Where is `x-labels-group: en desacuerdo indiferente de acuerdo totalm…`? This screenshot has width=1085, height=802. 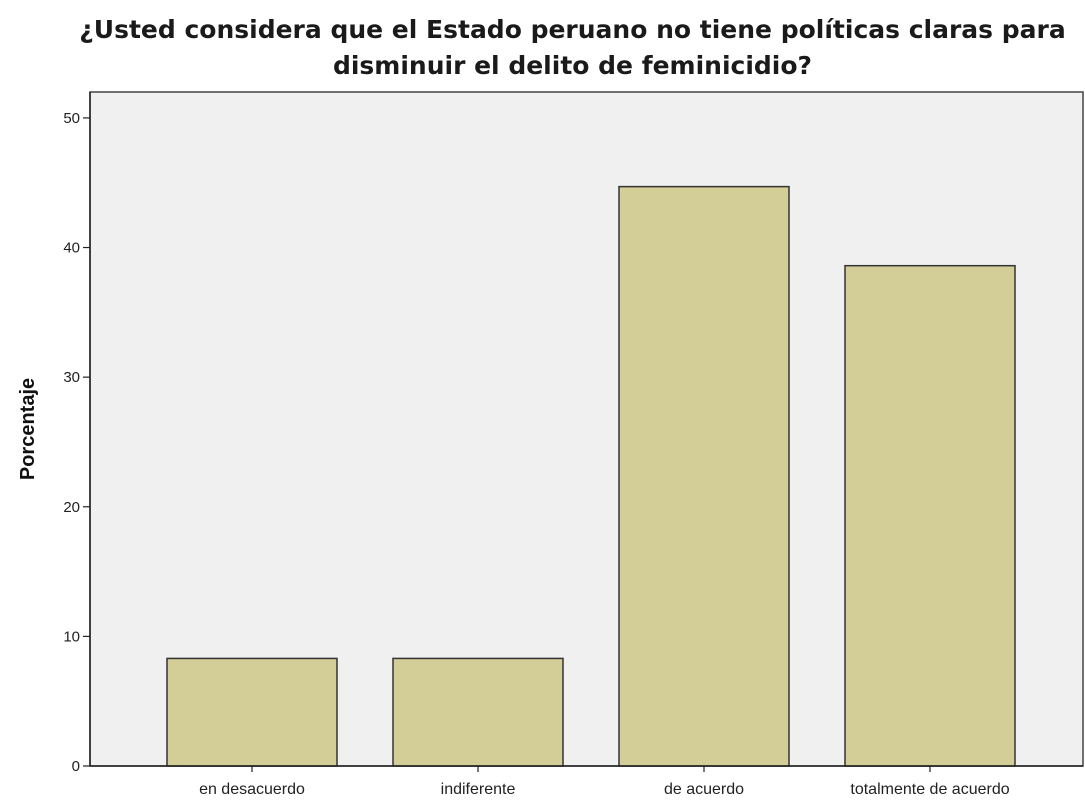
x-labels-group: en desacuerdo indiferente de acuerdo totalm… is located at coordinates (604, 782).